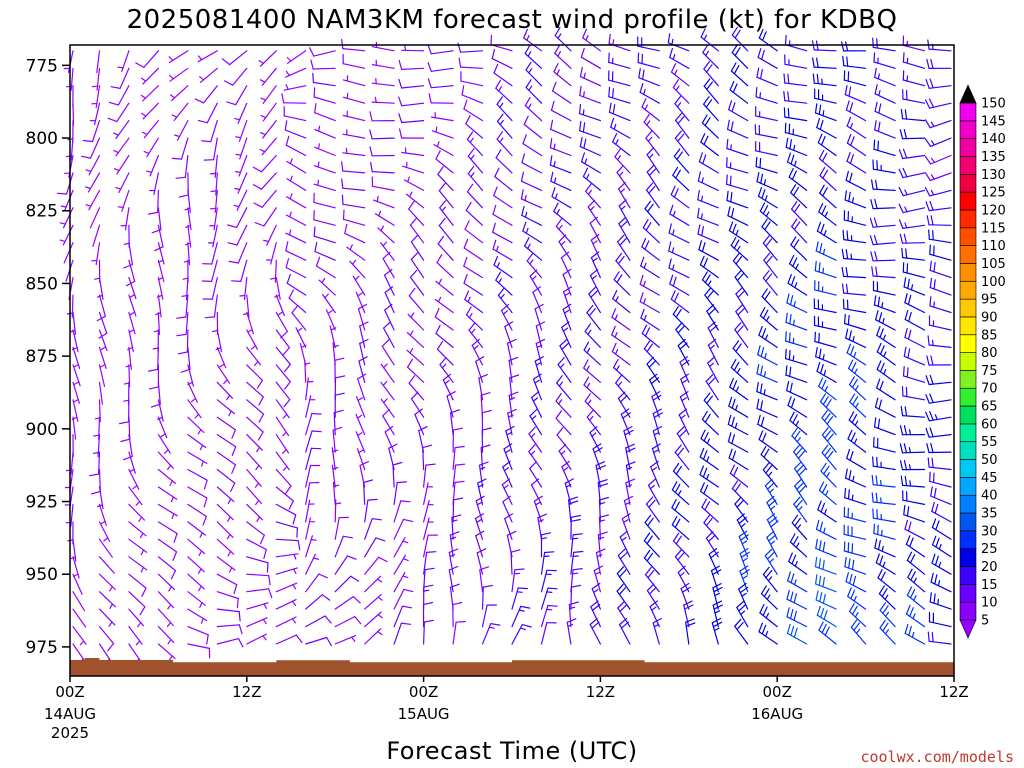 Image resolution: width=1024 pixels, height=768 pixels. I want to click on colorbar-label: 75, so click(989, 371).